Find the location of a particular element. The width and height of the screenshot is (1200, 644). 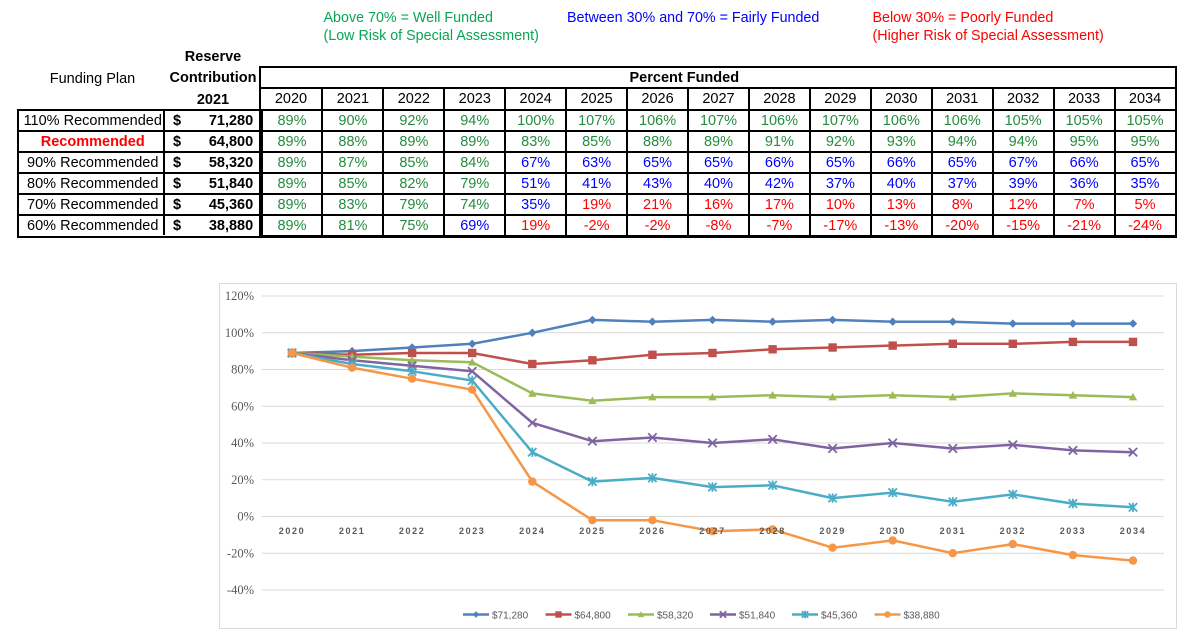

svg-text: 2021 is located at coordinates (352, 531).